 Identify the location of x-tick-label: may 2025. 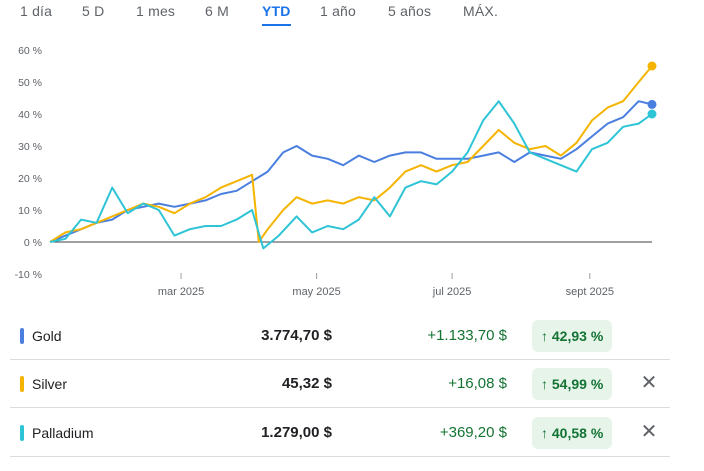
(316, 292).